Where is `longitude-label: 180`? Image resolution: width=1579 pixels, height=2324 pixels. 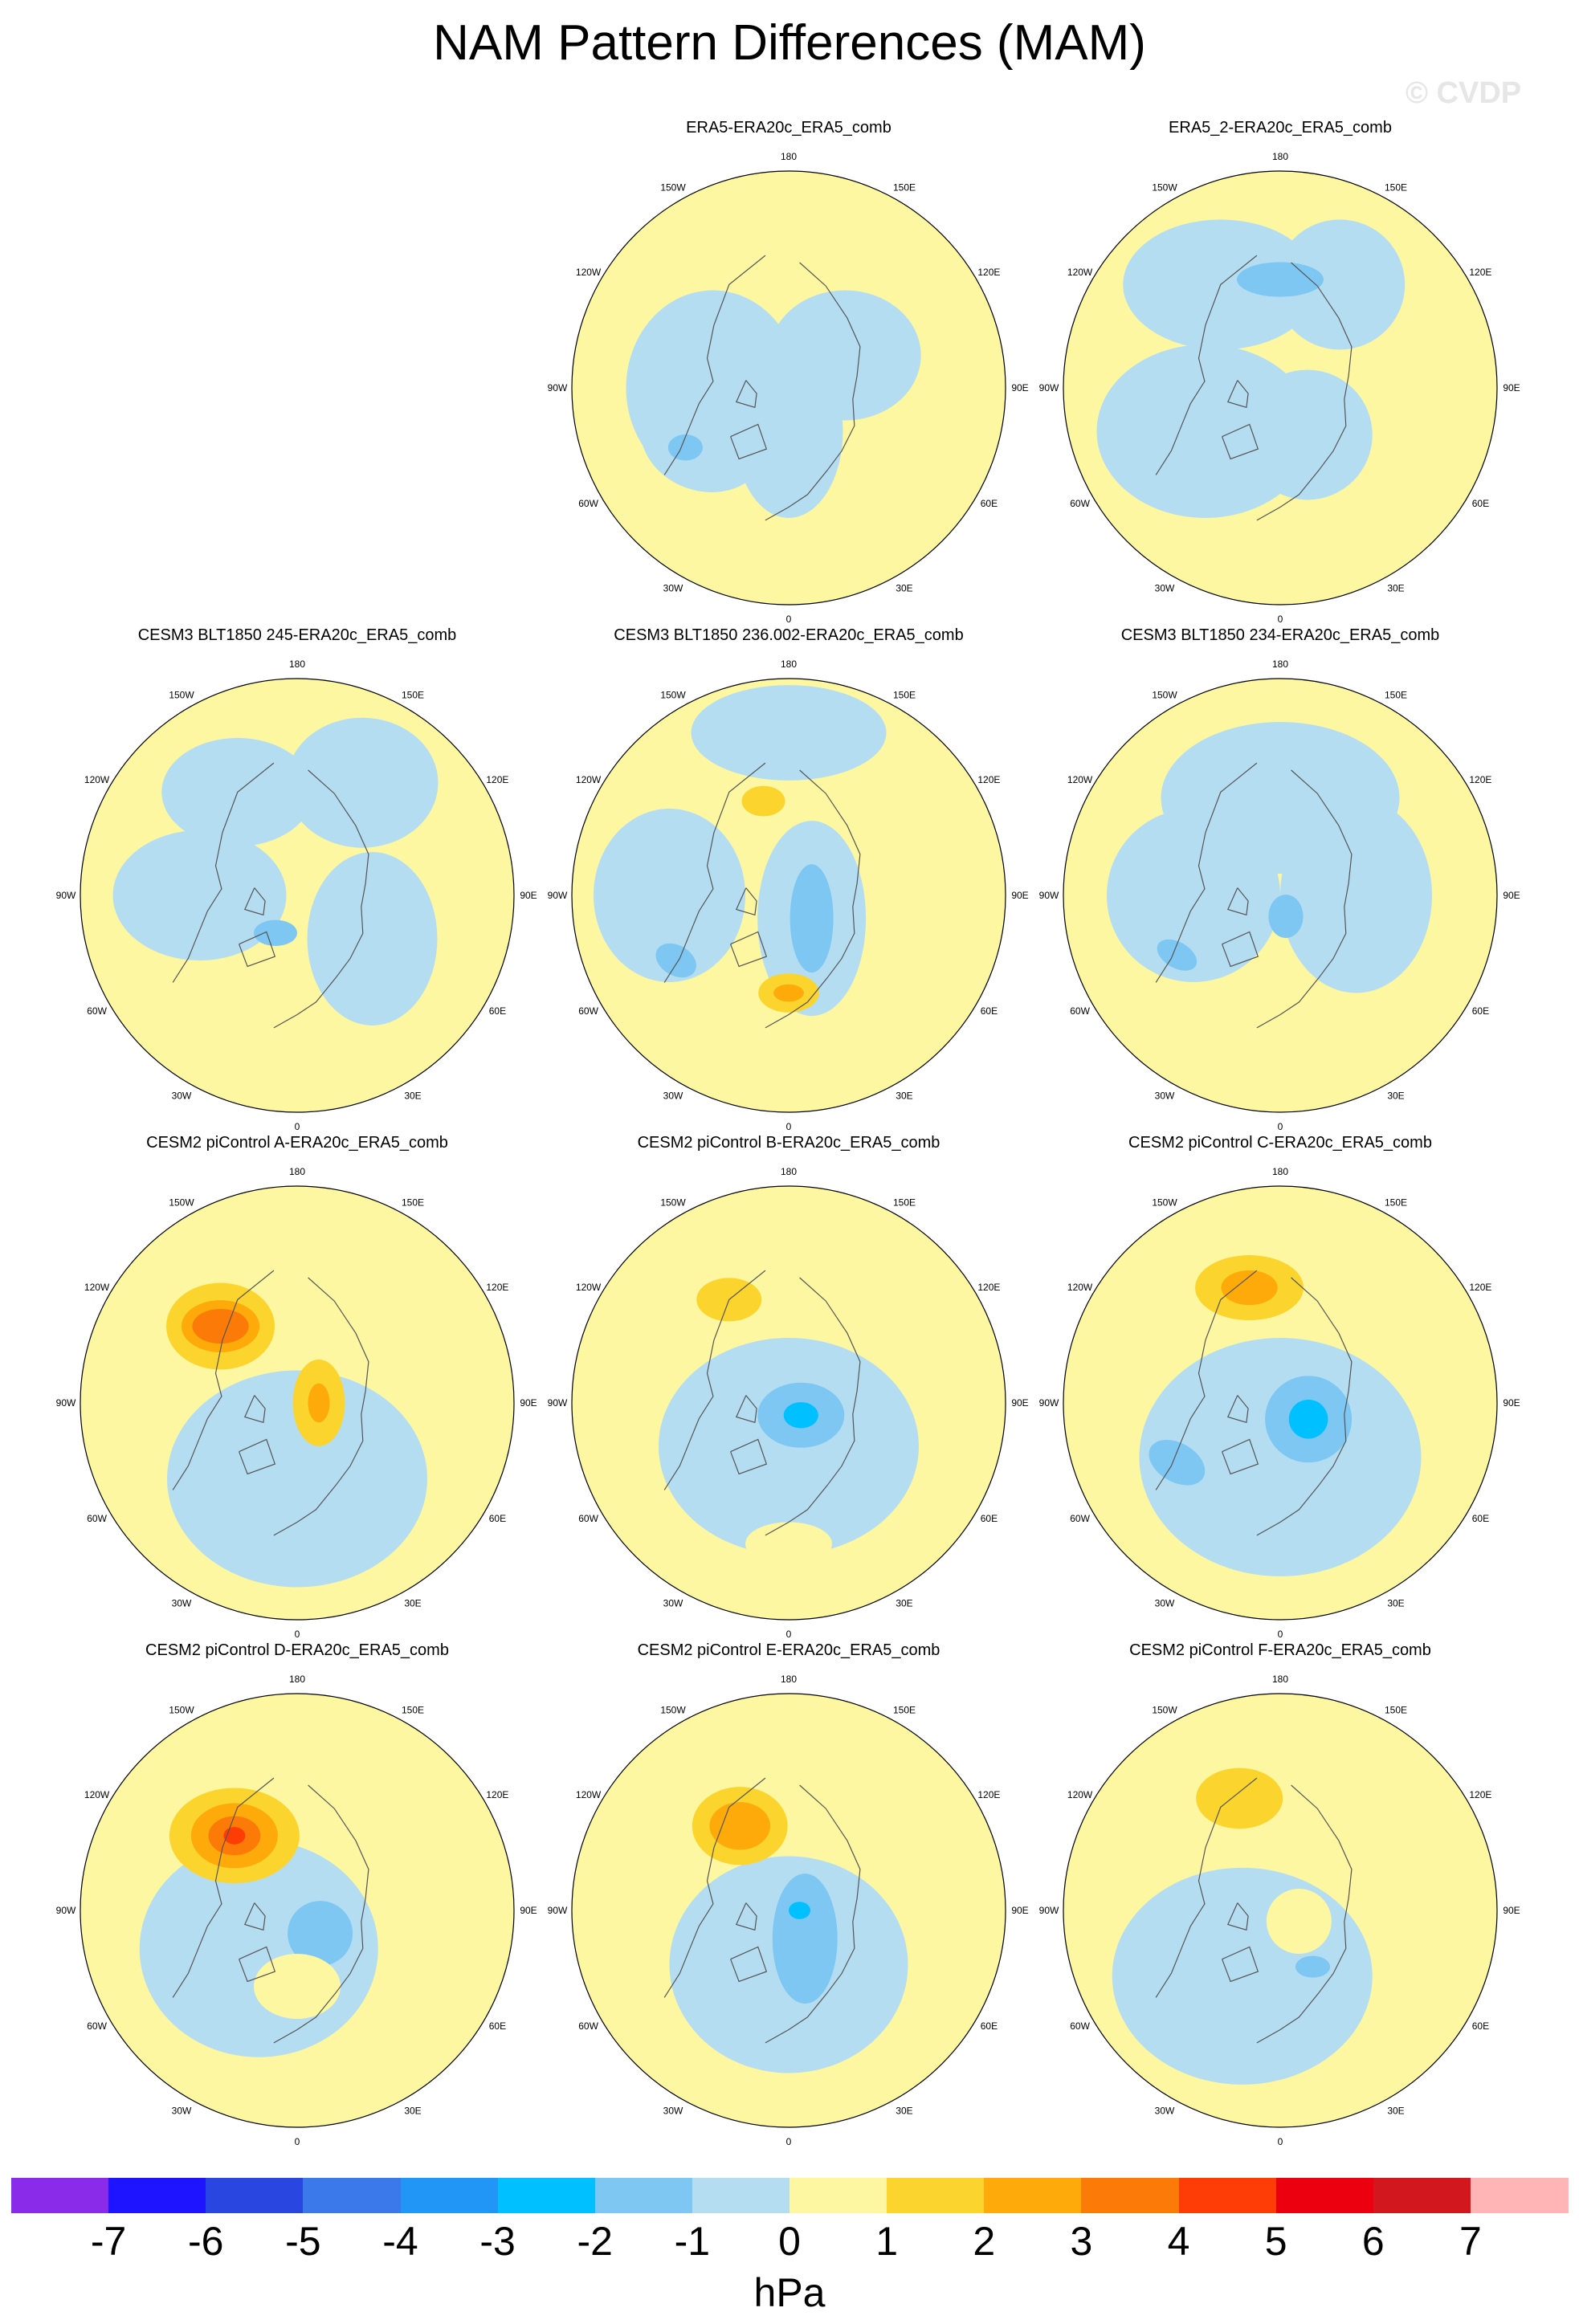 longitude-label: 180 is located at coordinates (1280, 1679).